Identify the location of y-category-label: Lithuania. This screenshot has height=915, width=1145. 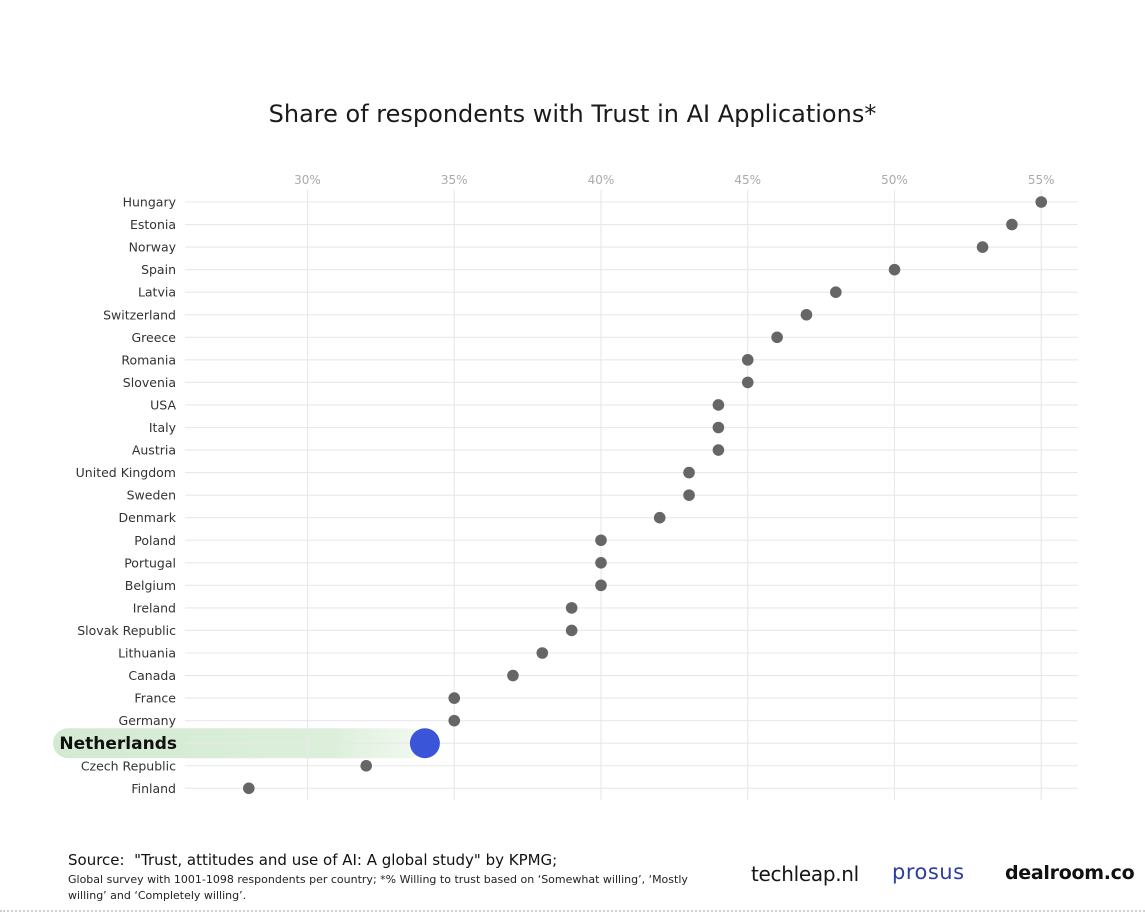
(147, 653).